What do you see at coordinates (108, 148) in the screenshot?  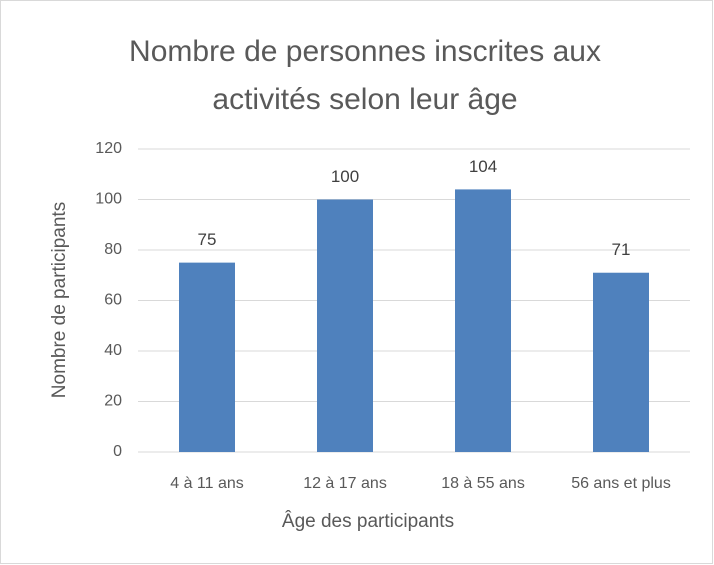 I see `y-tick-label: 120` at bounding box center [108, 148].